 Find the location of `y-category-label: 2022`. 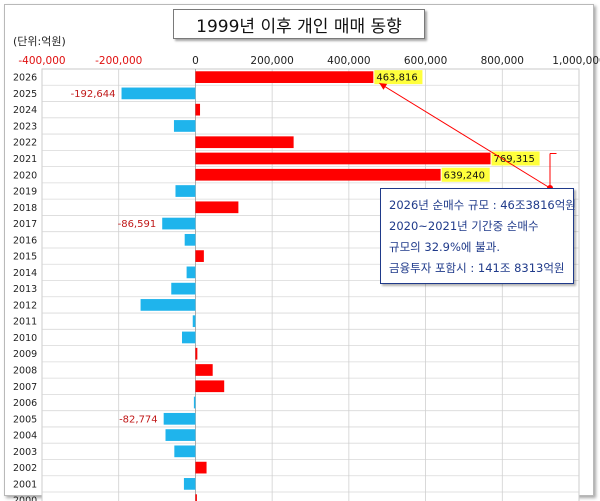

y-category-label: 2022 is located at coordinates (25, 143).